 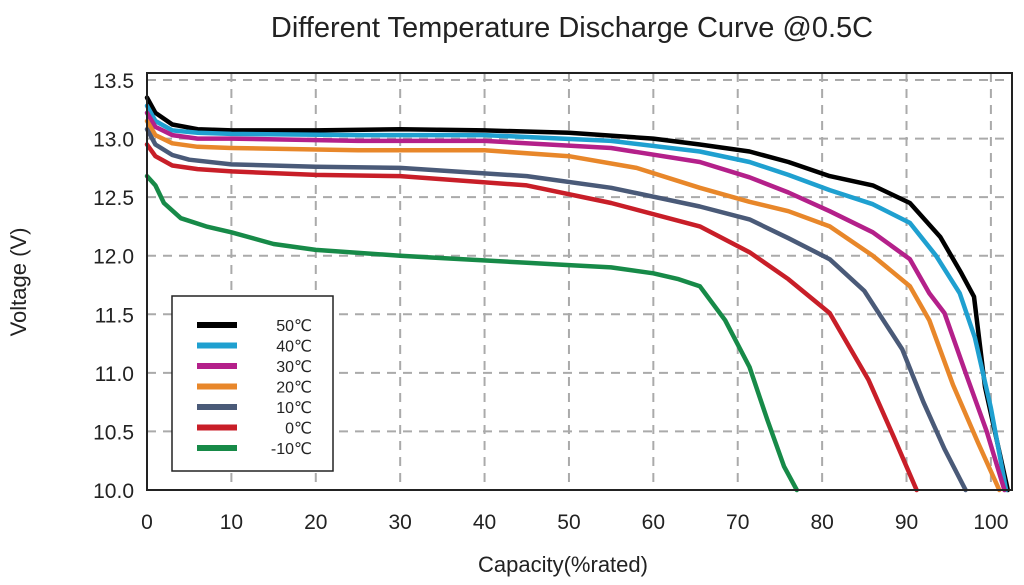 What do you see at coordinates (906, 522) in the screenshot?
I see `x-tick-label: 90` at bounding box center [906, 522].